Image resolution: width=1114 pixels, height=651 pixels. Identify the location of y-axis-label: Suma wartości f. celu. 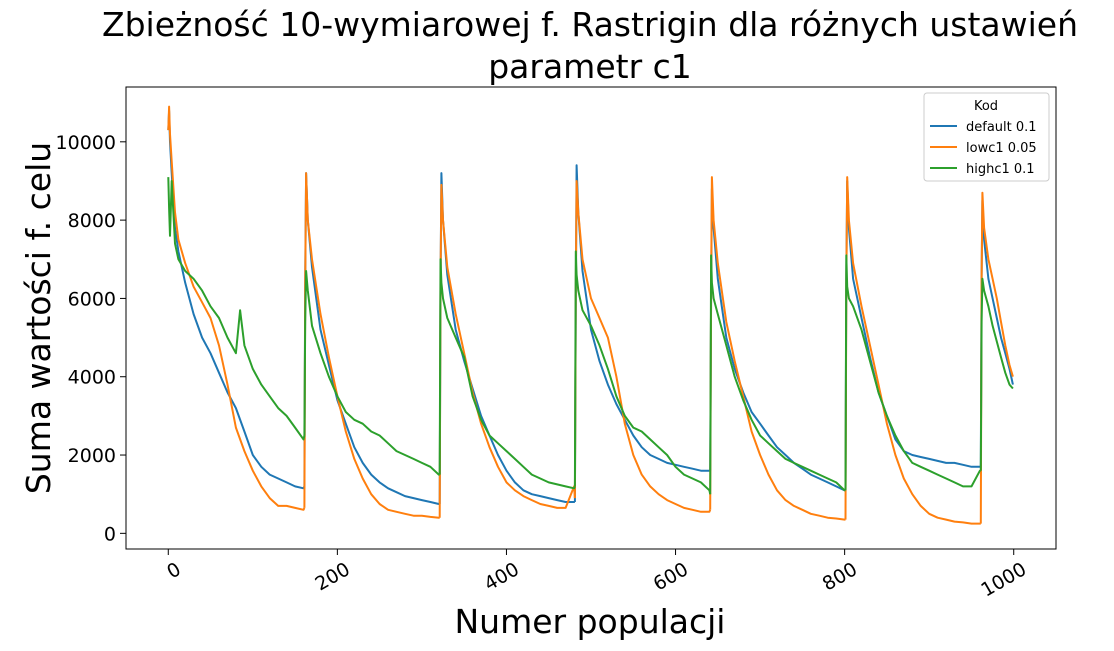
(38, 318).